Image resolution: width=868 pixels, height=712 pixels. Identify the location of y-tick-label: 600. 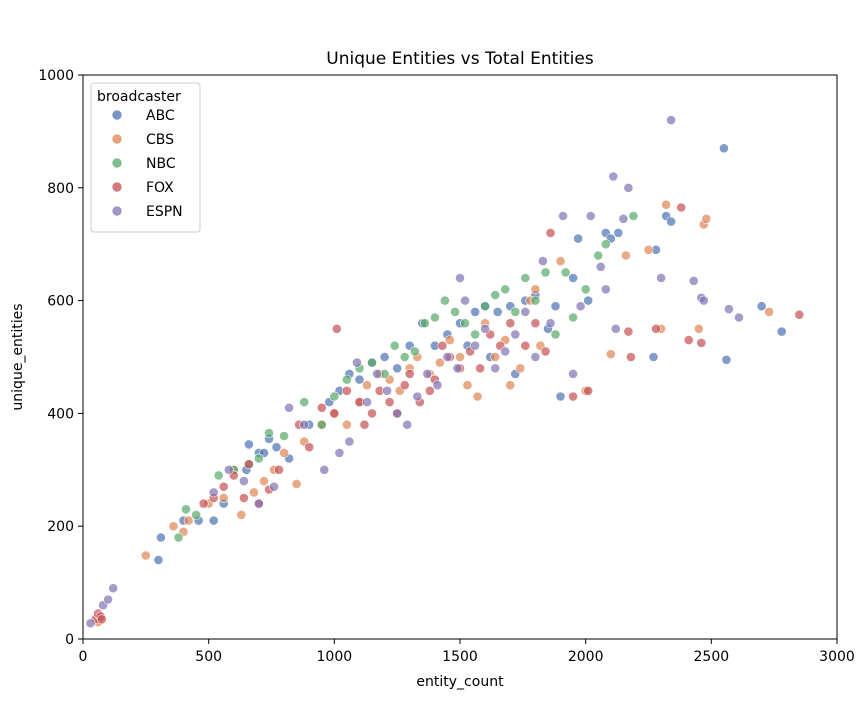
(60, 302).